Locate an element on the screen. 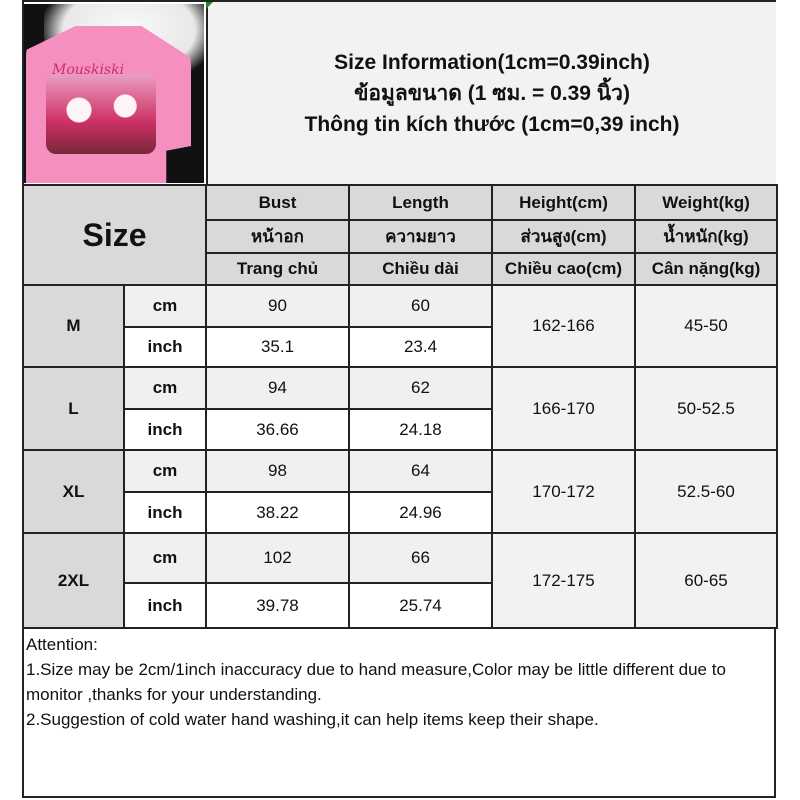 Image resolution: width=800 pixels, height=800 pixels. table-row: XL cm 98 64 170-172 52.5-60 is located at coordinates (400, 491).